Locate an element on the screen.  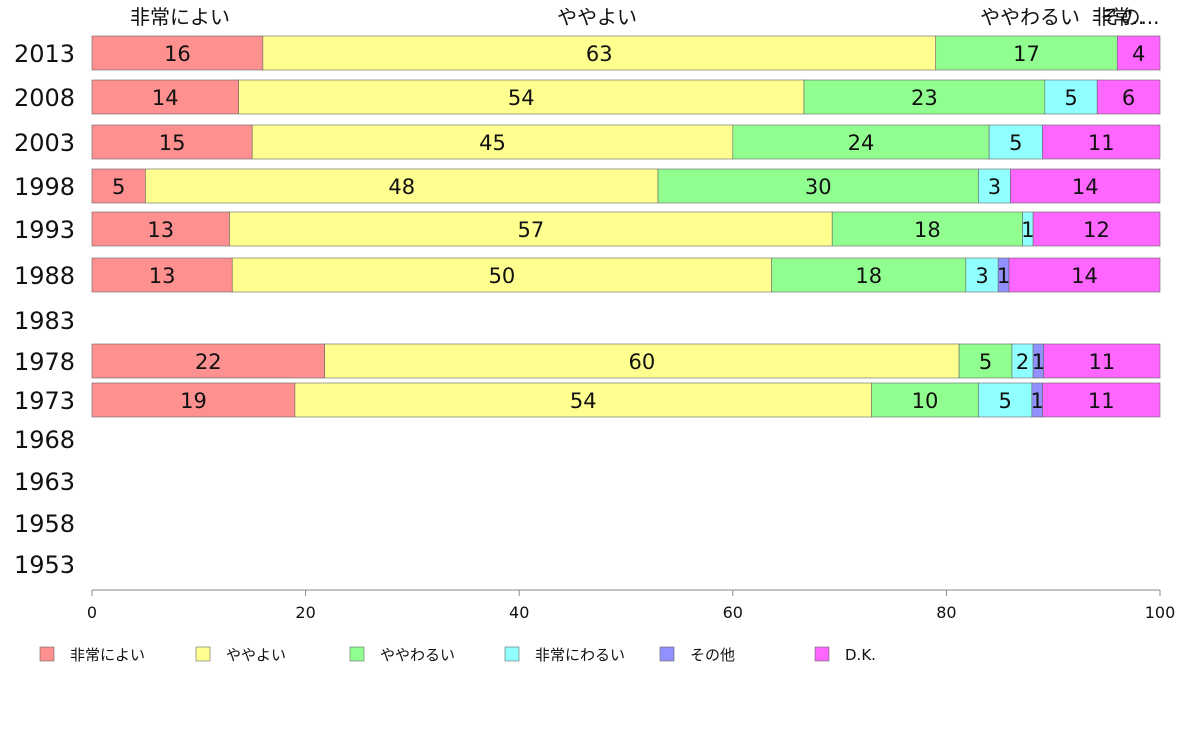
bar-value-label: 50 is located at coordinates (502, 276).